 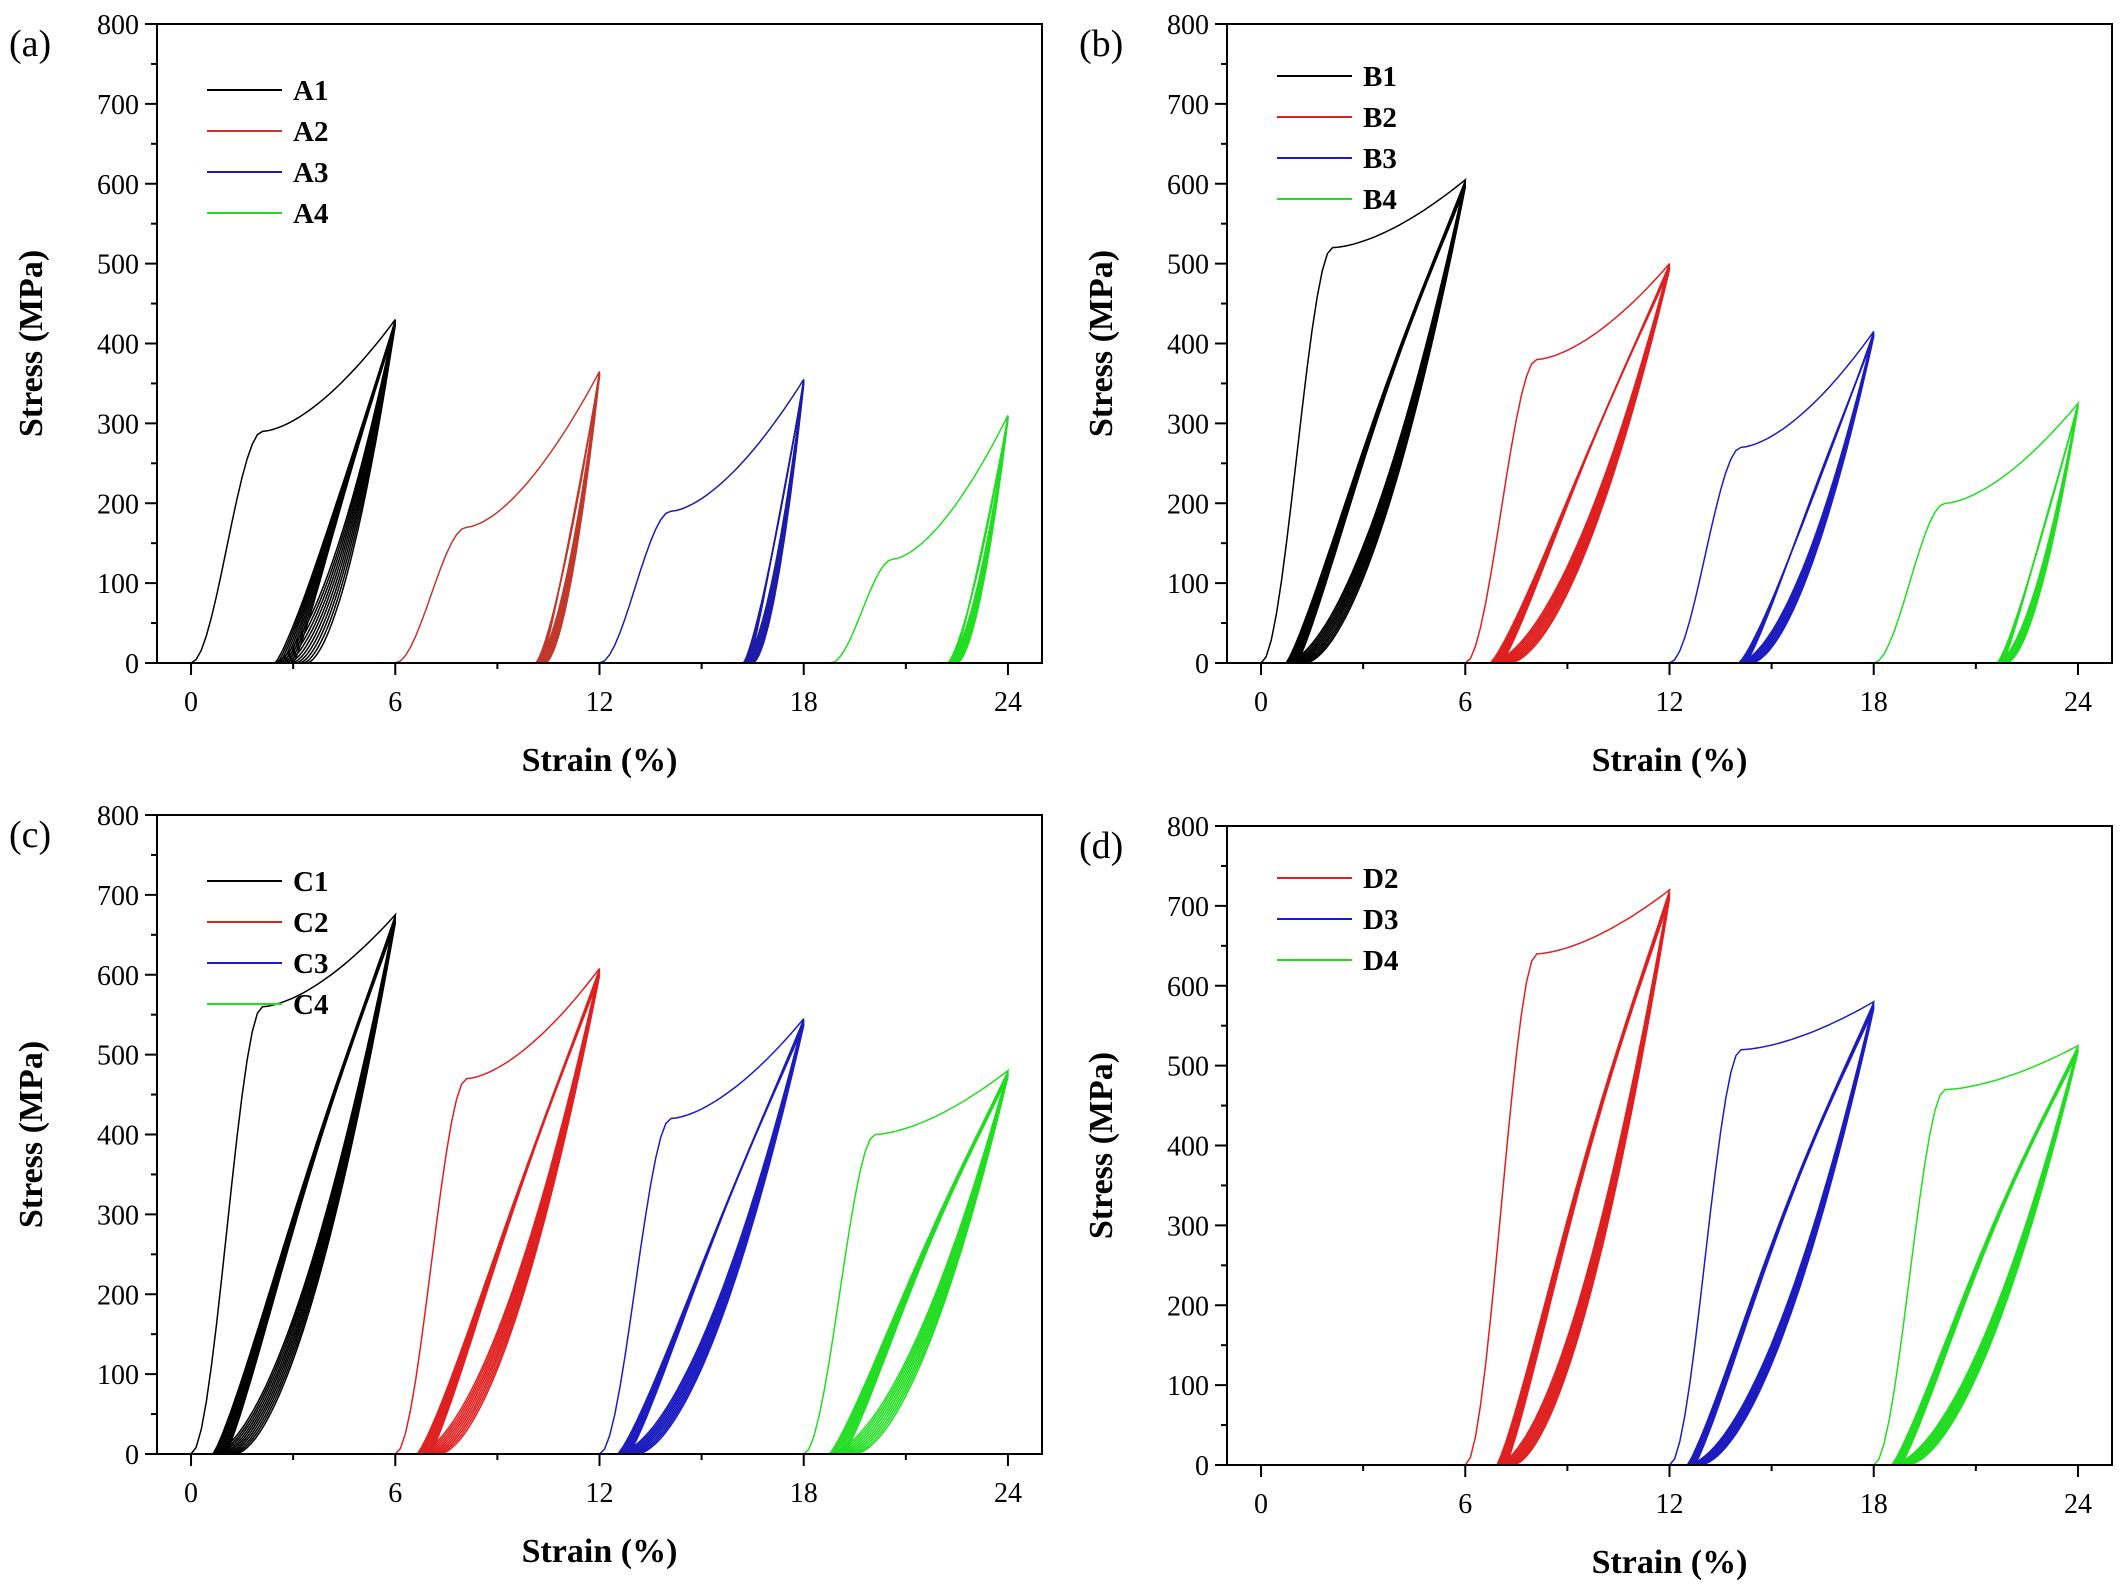 What do you see at coordinates (1101, 44) in the screenshot?
I see `panel-label: (b)` at bounding box center [1101, 44].